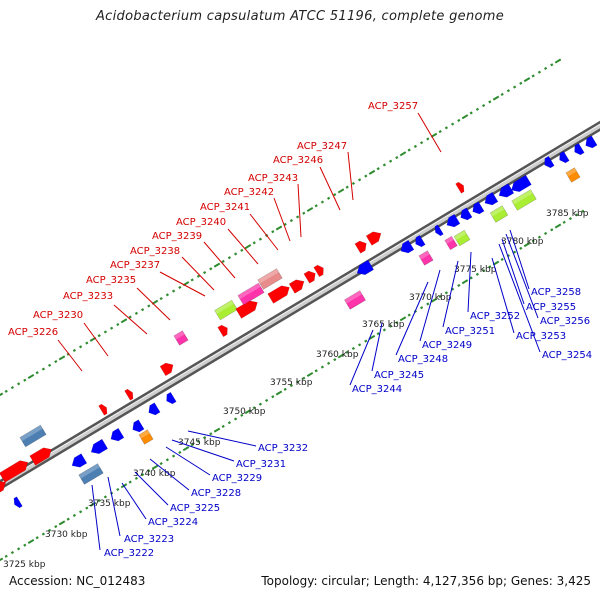 This screenshot has height=600, width=600. Describe the element at coordinates (237, 478) in the screenshot. I see `gene-label-acp-3229: ACP_3229` at that location.